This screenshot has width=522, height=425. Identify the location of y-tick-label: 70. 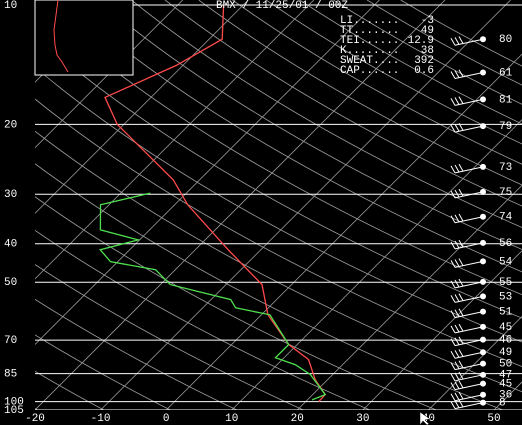
(10, 341).